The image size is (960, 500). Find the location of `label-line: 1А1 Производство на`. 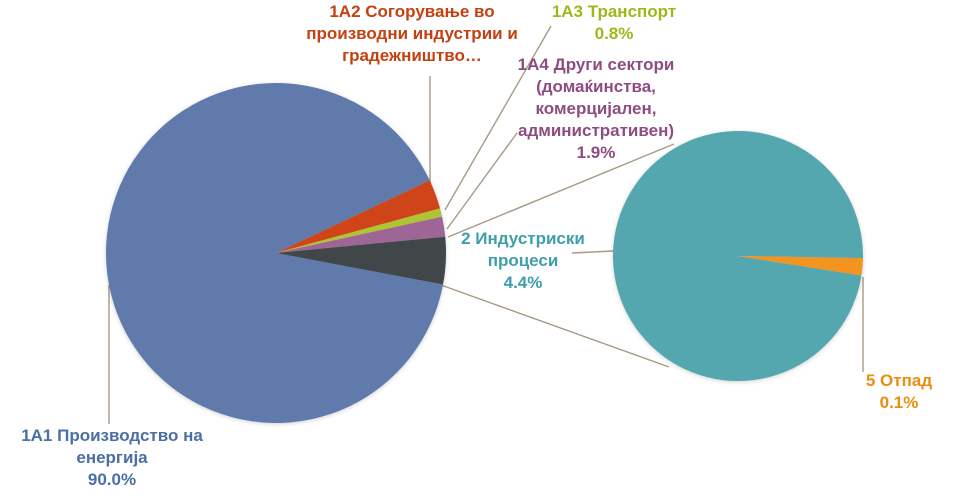

label-line: 1А1 Производство на is located at coordinates (112, 435).